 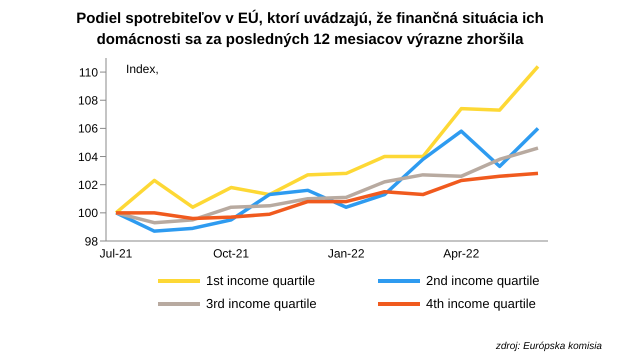 I want to click on x-tick-label: Jan-22, so click(x=346, y=253).